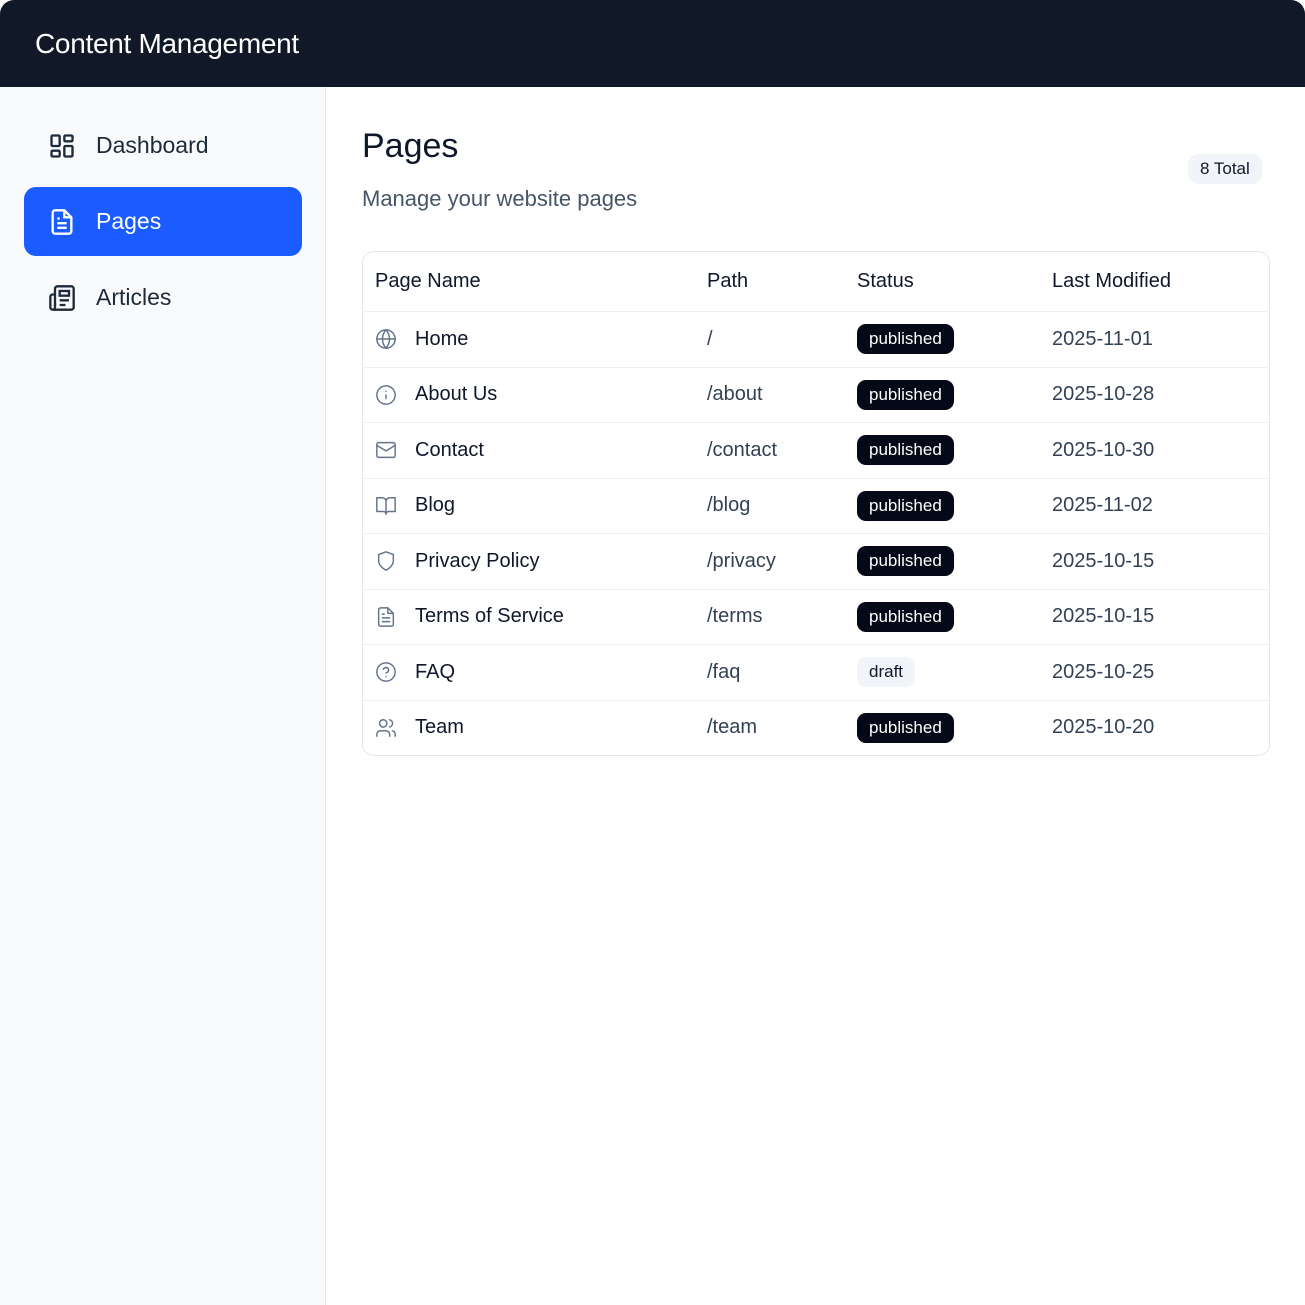 The width and height of the screenshot is (1305, 1305). I want to click on cell-name: Terms of Service, so click(535, 616).